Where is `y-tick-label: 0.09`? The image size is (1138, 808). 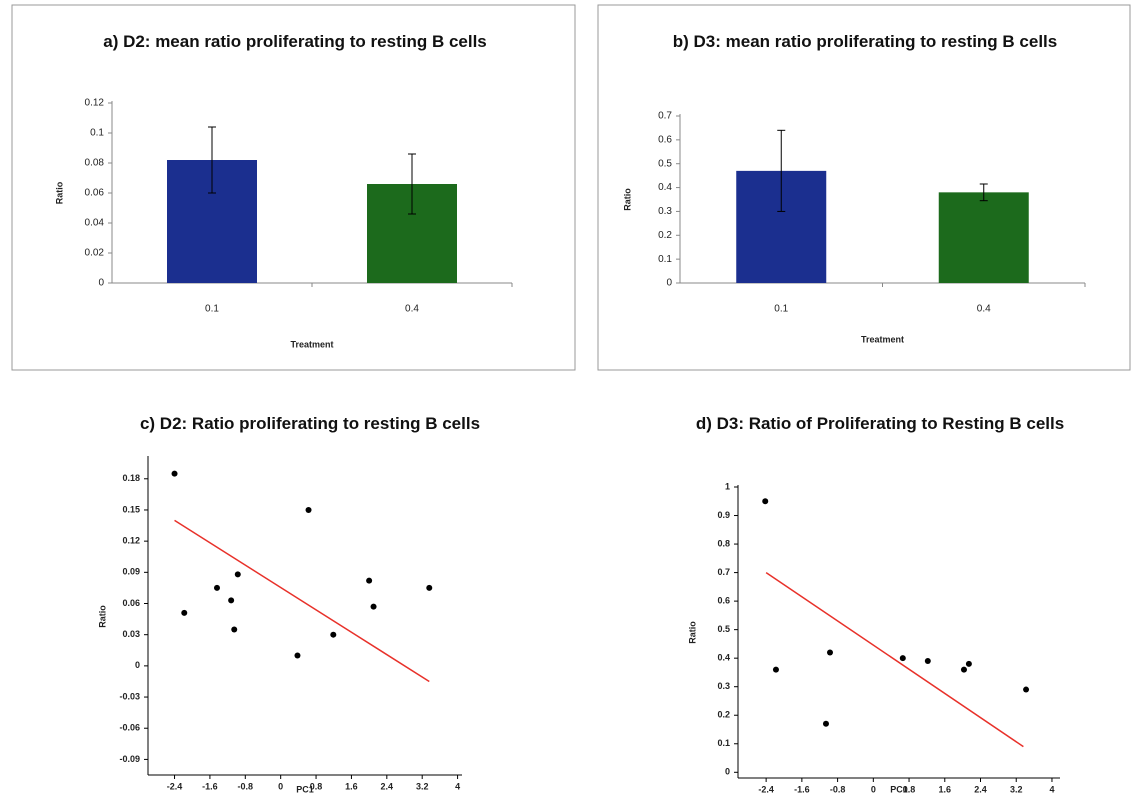 y-tick-label: 0.09 is located at coordinates (131, 572).